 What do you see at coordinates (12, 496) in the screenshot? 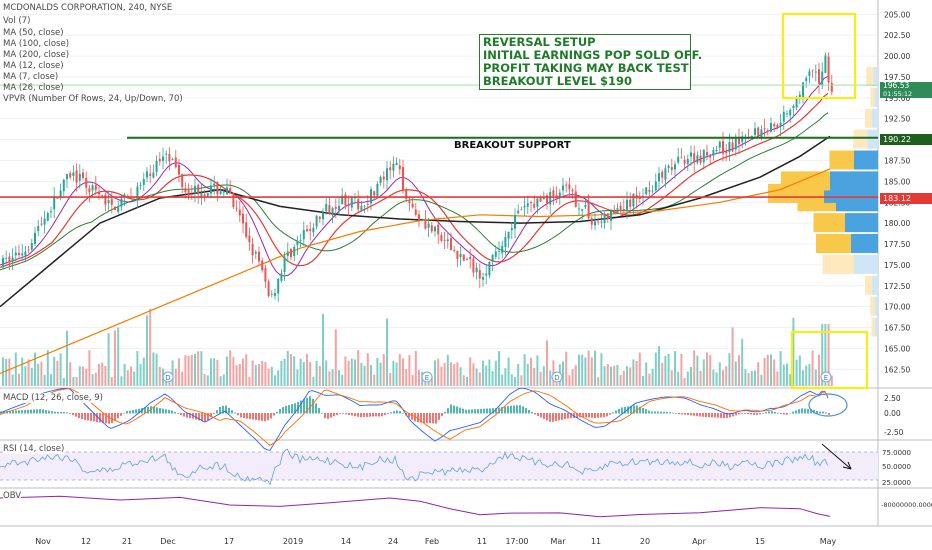
I see `obv-pane-label: OBV` at bounding box center [12, 496].